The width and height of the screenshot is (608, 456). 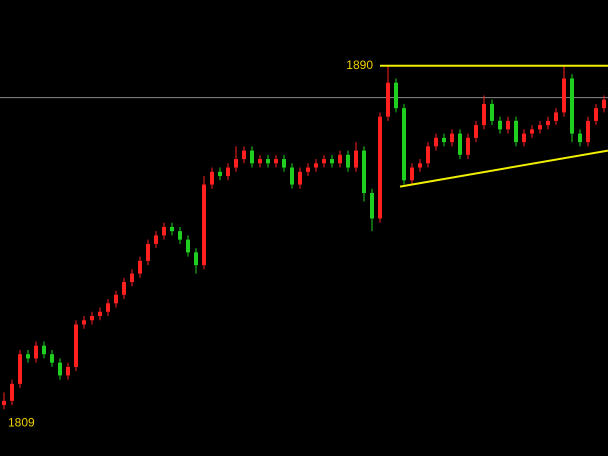 I want to click on price-label: 1890, so click(x=359, y=65).